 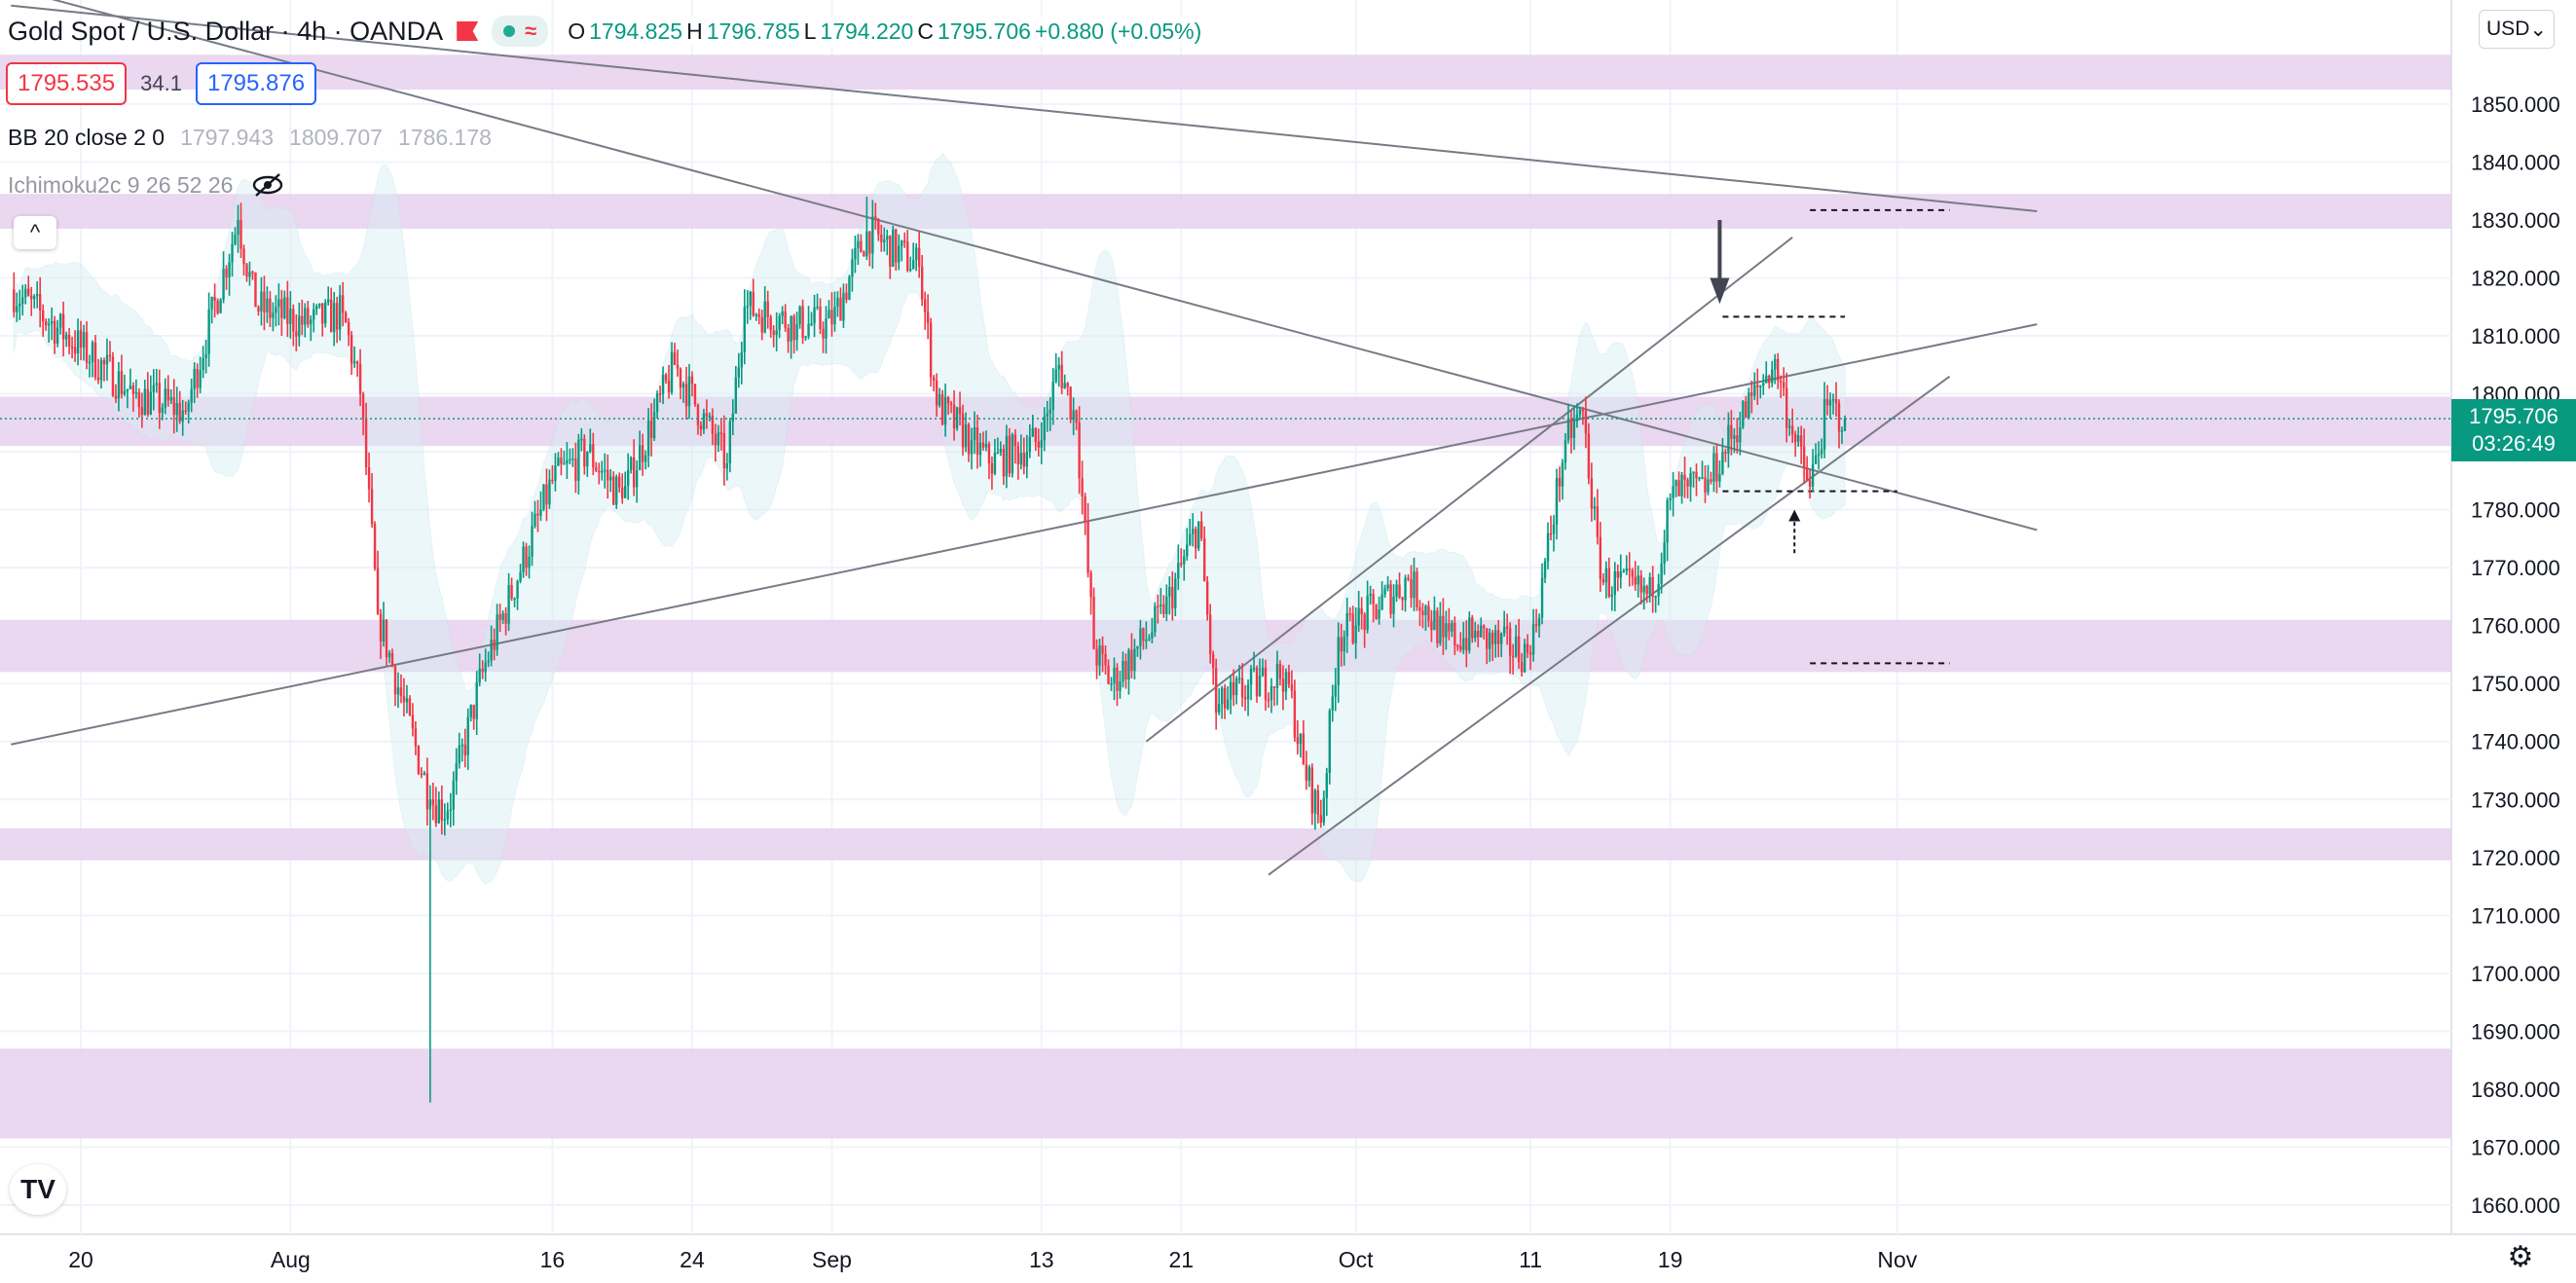 What do you see at coordinates (468, 31) in the screenshot?
I see `flag-icon` at bounding box center [468, 31].